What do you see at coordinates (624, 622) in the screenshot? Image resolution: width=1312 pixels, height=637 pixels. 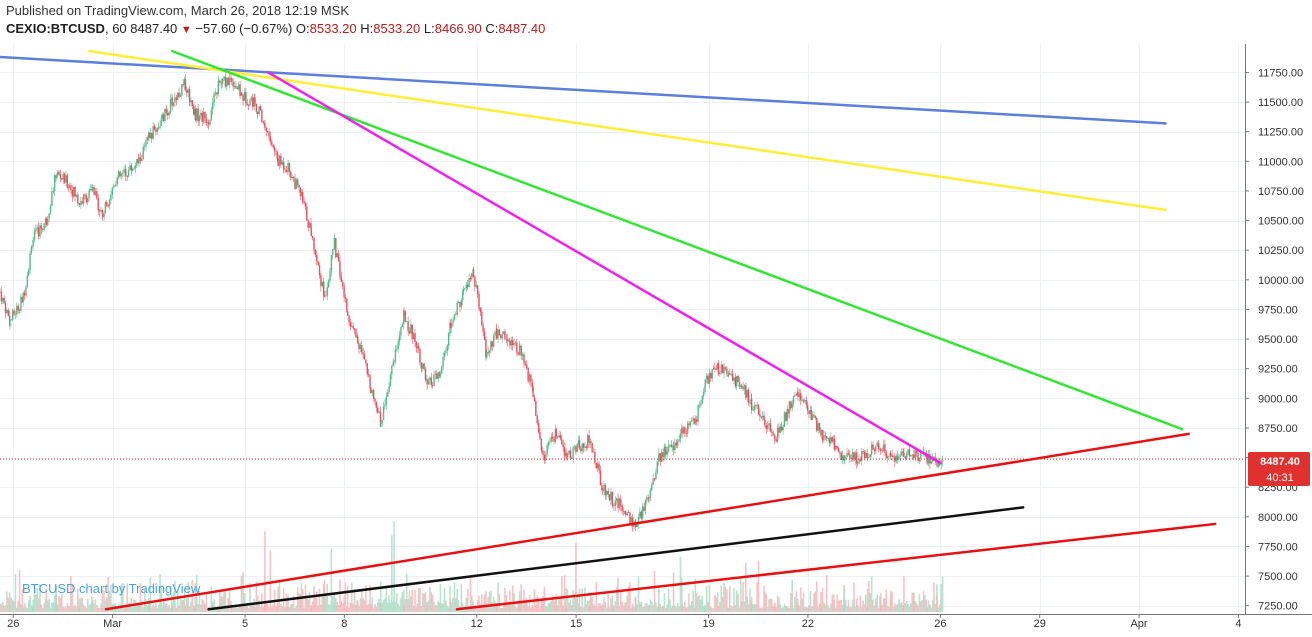 I see `time-axis: 26 Mar 5 8 12 15 19 22 26 29 Apr 4` at bounding box center [624, 622].